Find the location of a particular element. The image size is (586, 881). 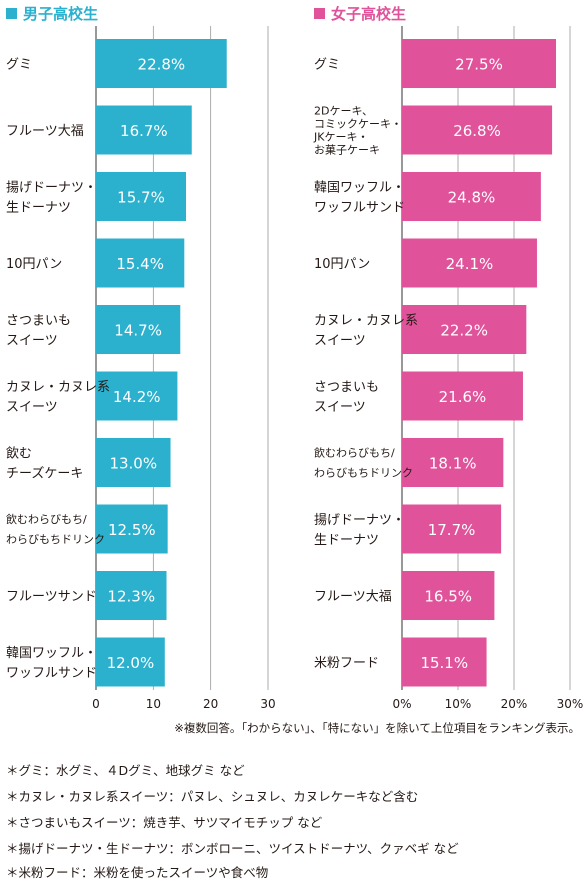

girls-bar-value-label: 24.1% is located at coordinates (470, 264).